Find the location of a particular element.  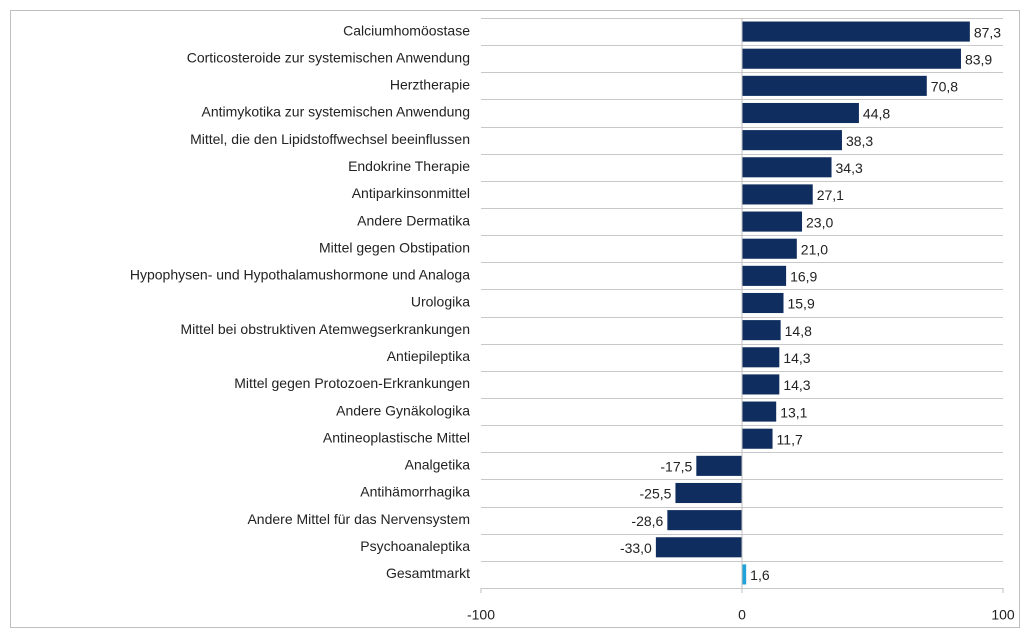

value-label: 83,9 is located at coordinates (978, 59).